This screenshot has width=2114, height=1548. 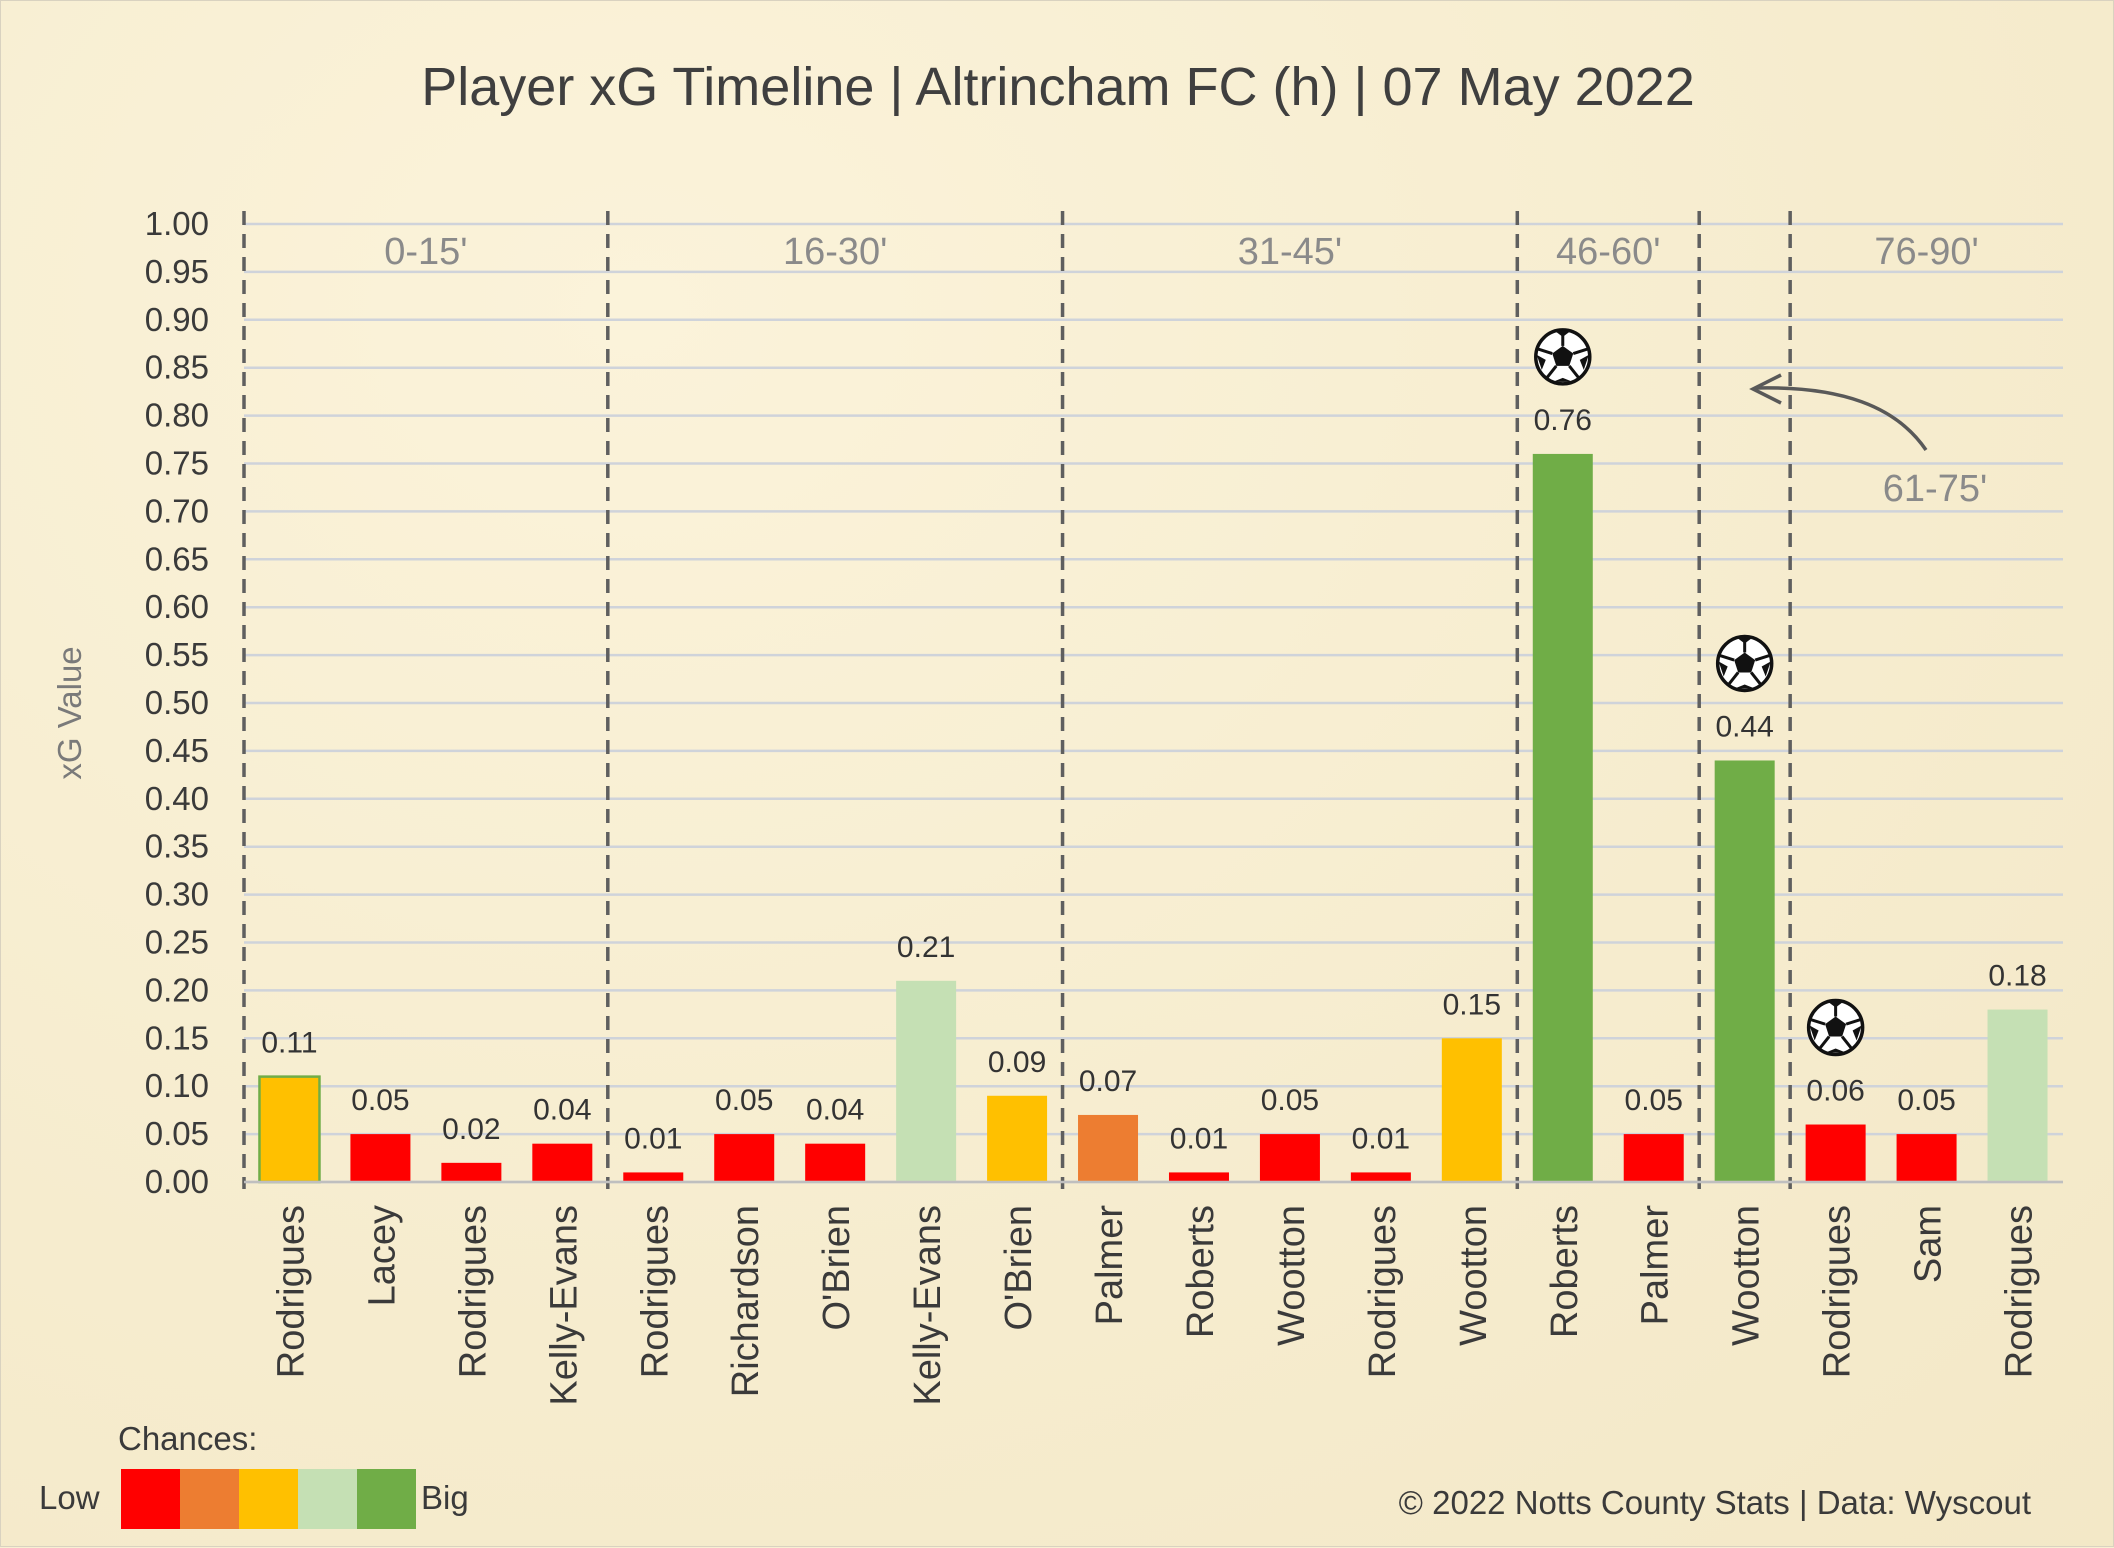 What do you see at coordinates (1935, 489) in the screenshot?
I see `annotation-label: 61-75'` at bounding box center [1935, 489].